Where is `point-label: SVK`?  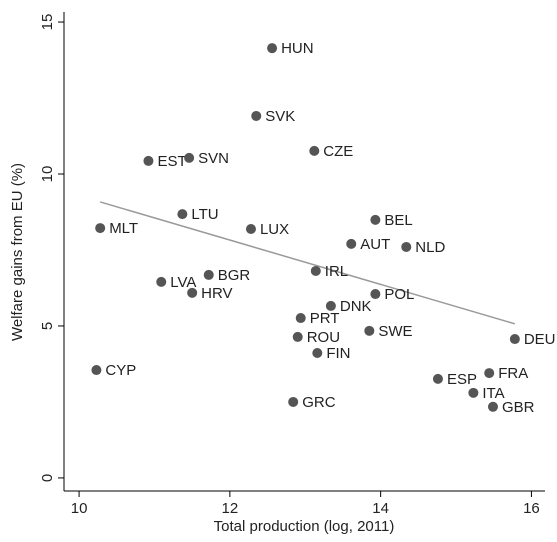
point-label: SVK is located at coordinates (280, 116).